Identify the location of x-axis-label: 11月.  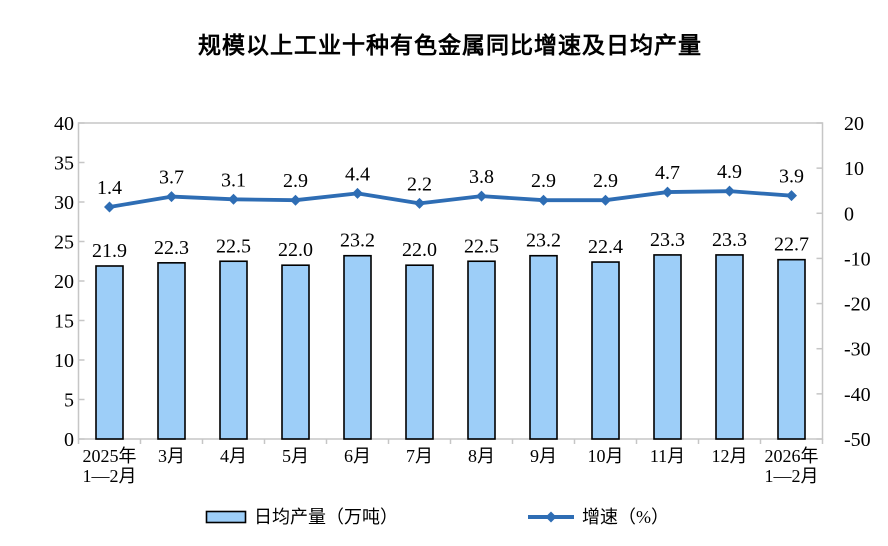
(667, 456).